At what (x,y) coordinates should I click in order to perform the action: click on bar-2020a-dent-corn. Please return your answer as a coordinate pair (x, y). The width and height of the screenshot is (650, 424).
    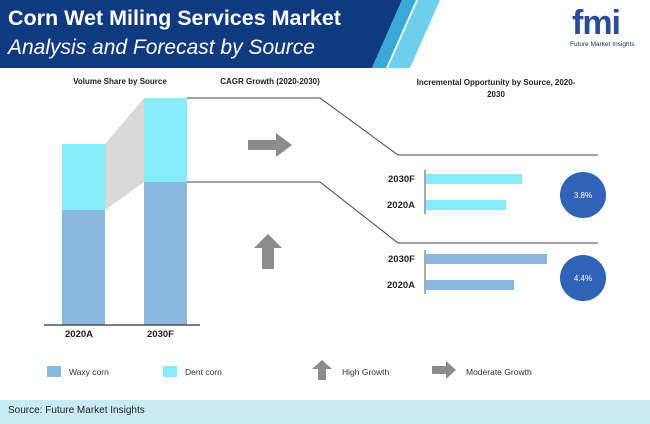
    Looking at the image, I should click on (83, 177).